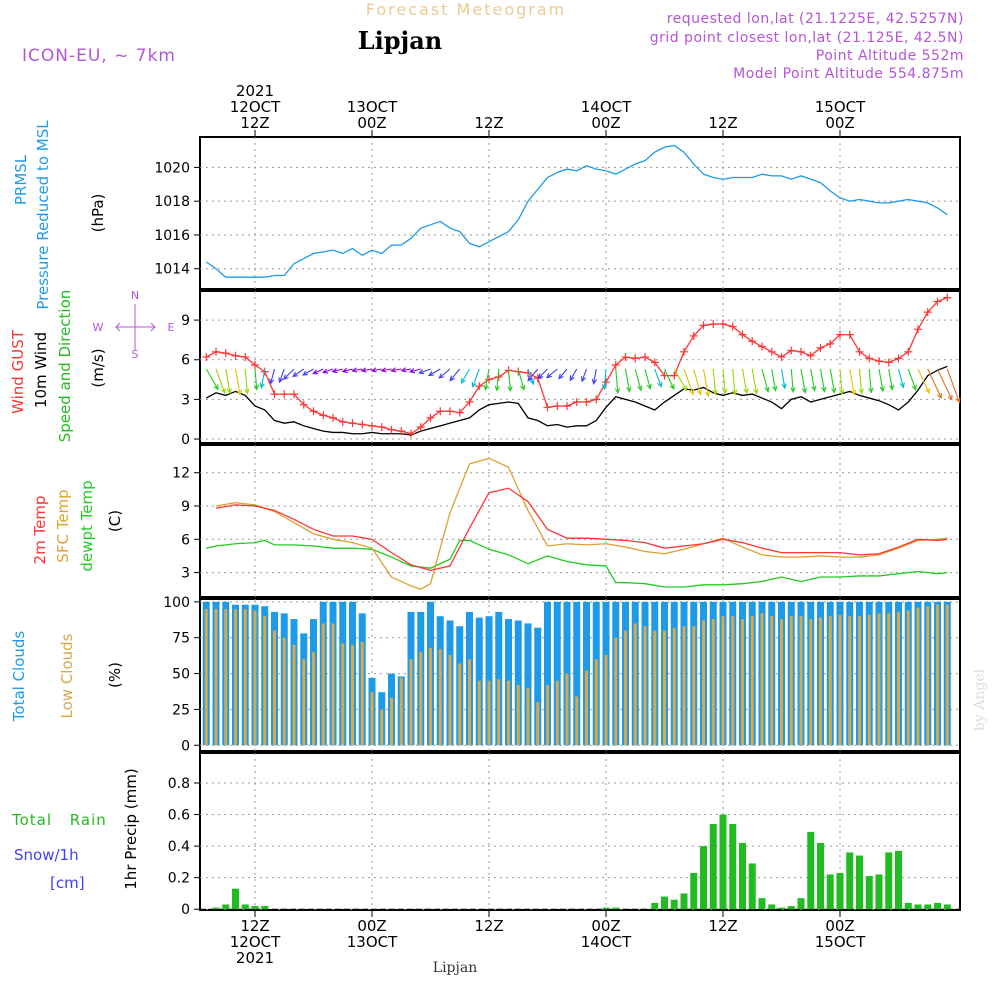  I want to click on pressure-label-1: PRMSL, so click(21, 179).